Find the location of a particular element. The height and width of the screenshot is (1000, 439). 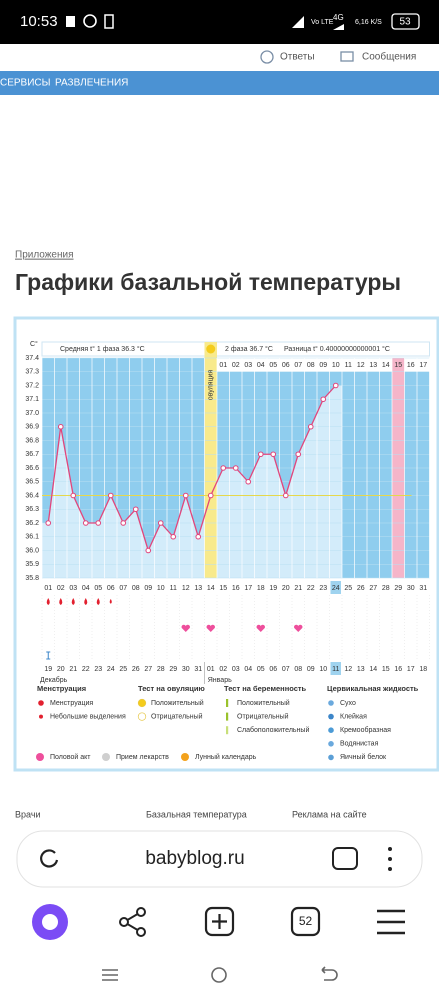

legend-item: Небольшие выделения is located at coordinates (88, 716).